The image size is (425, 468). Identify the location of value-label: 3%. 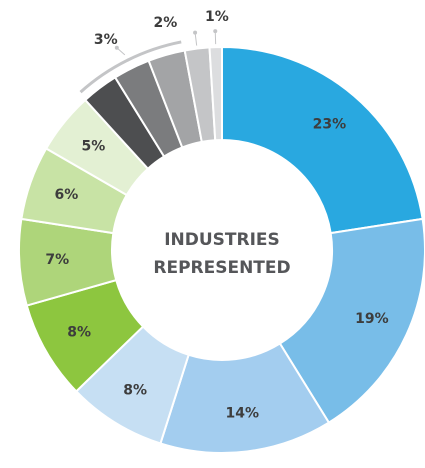
(106, 40).